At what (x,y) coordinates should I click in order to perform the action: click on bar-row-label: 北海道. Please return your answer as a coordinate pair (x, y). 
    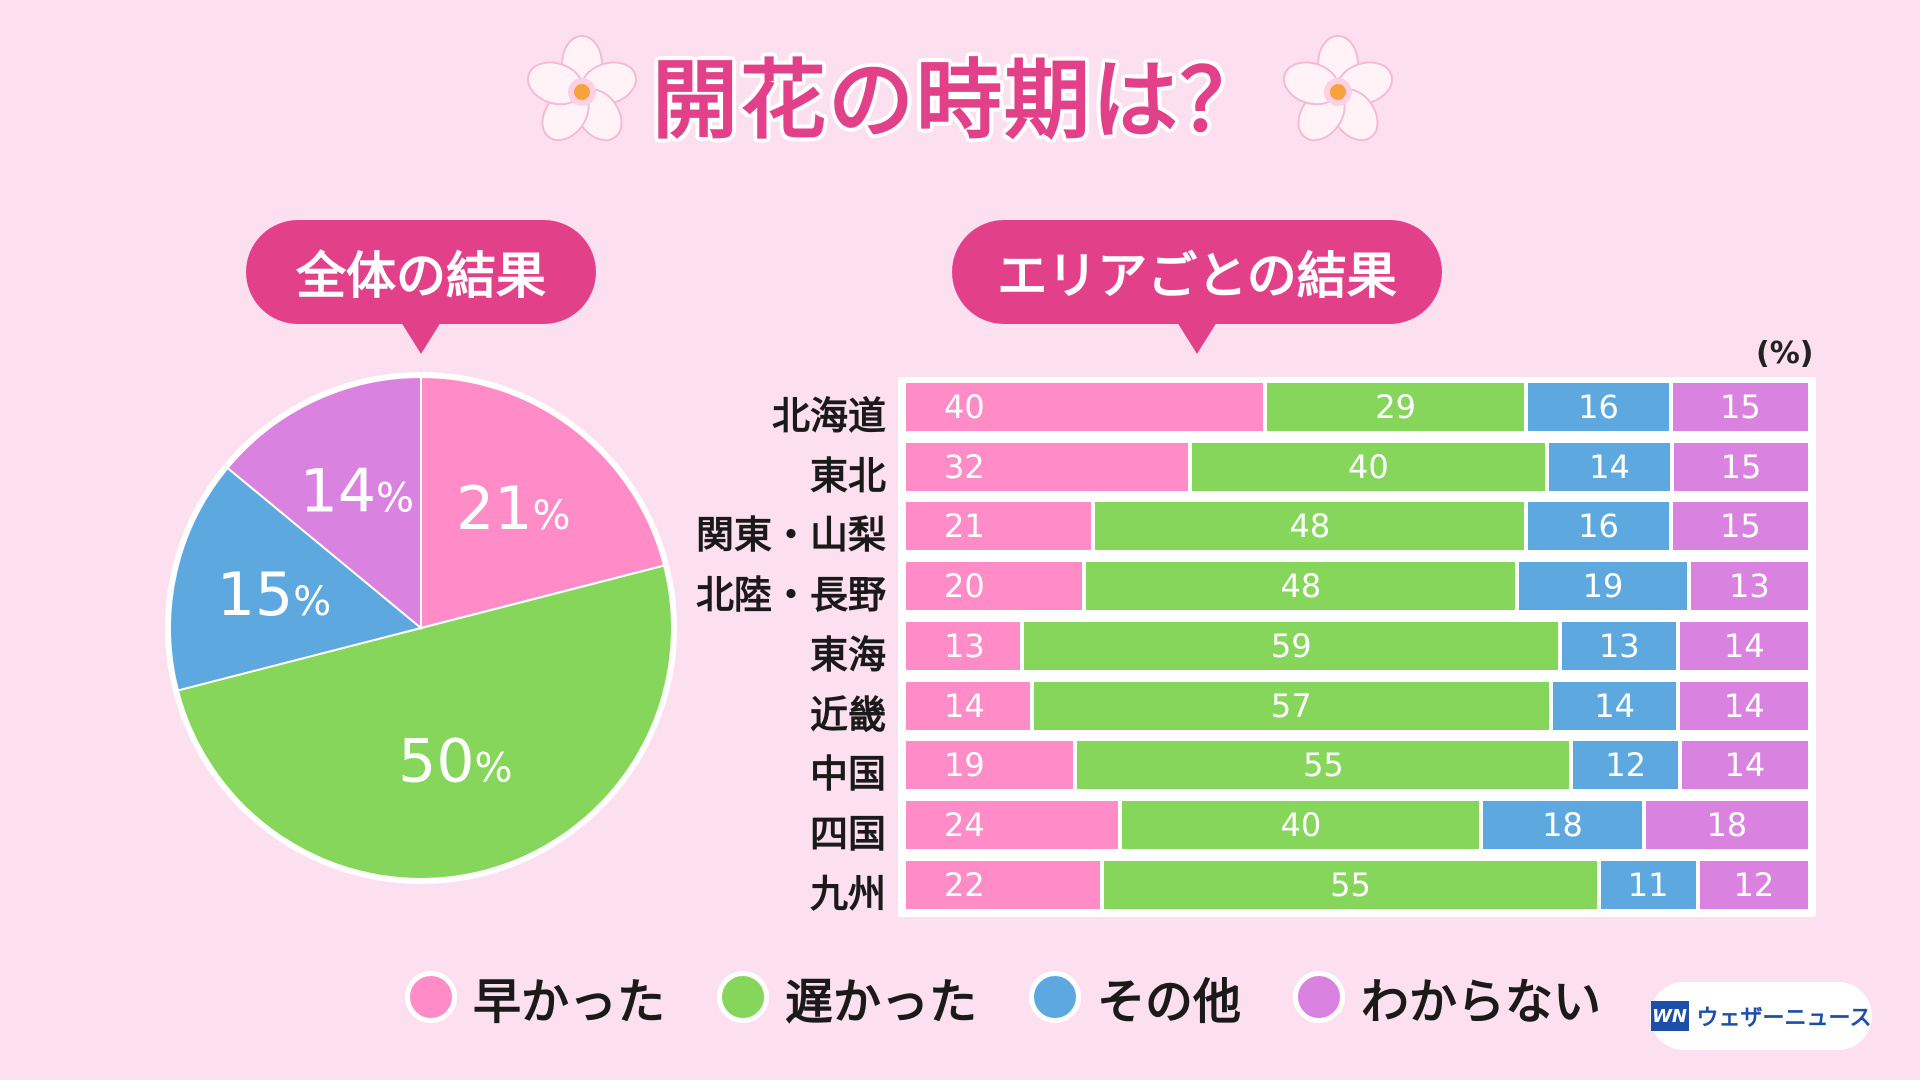
    Looking at the image, I should click on (828, 416).